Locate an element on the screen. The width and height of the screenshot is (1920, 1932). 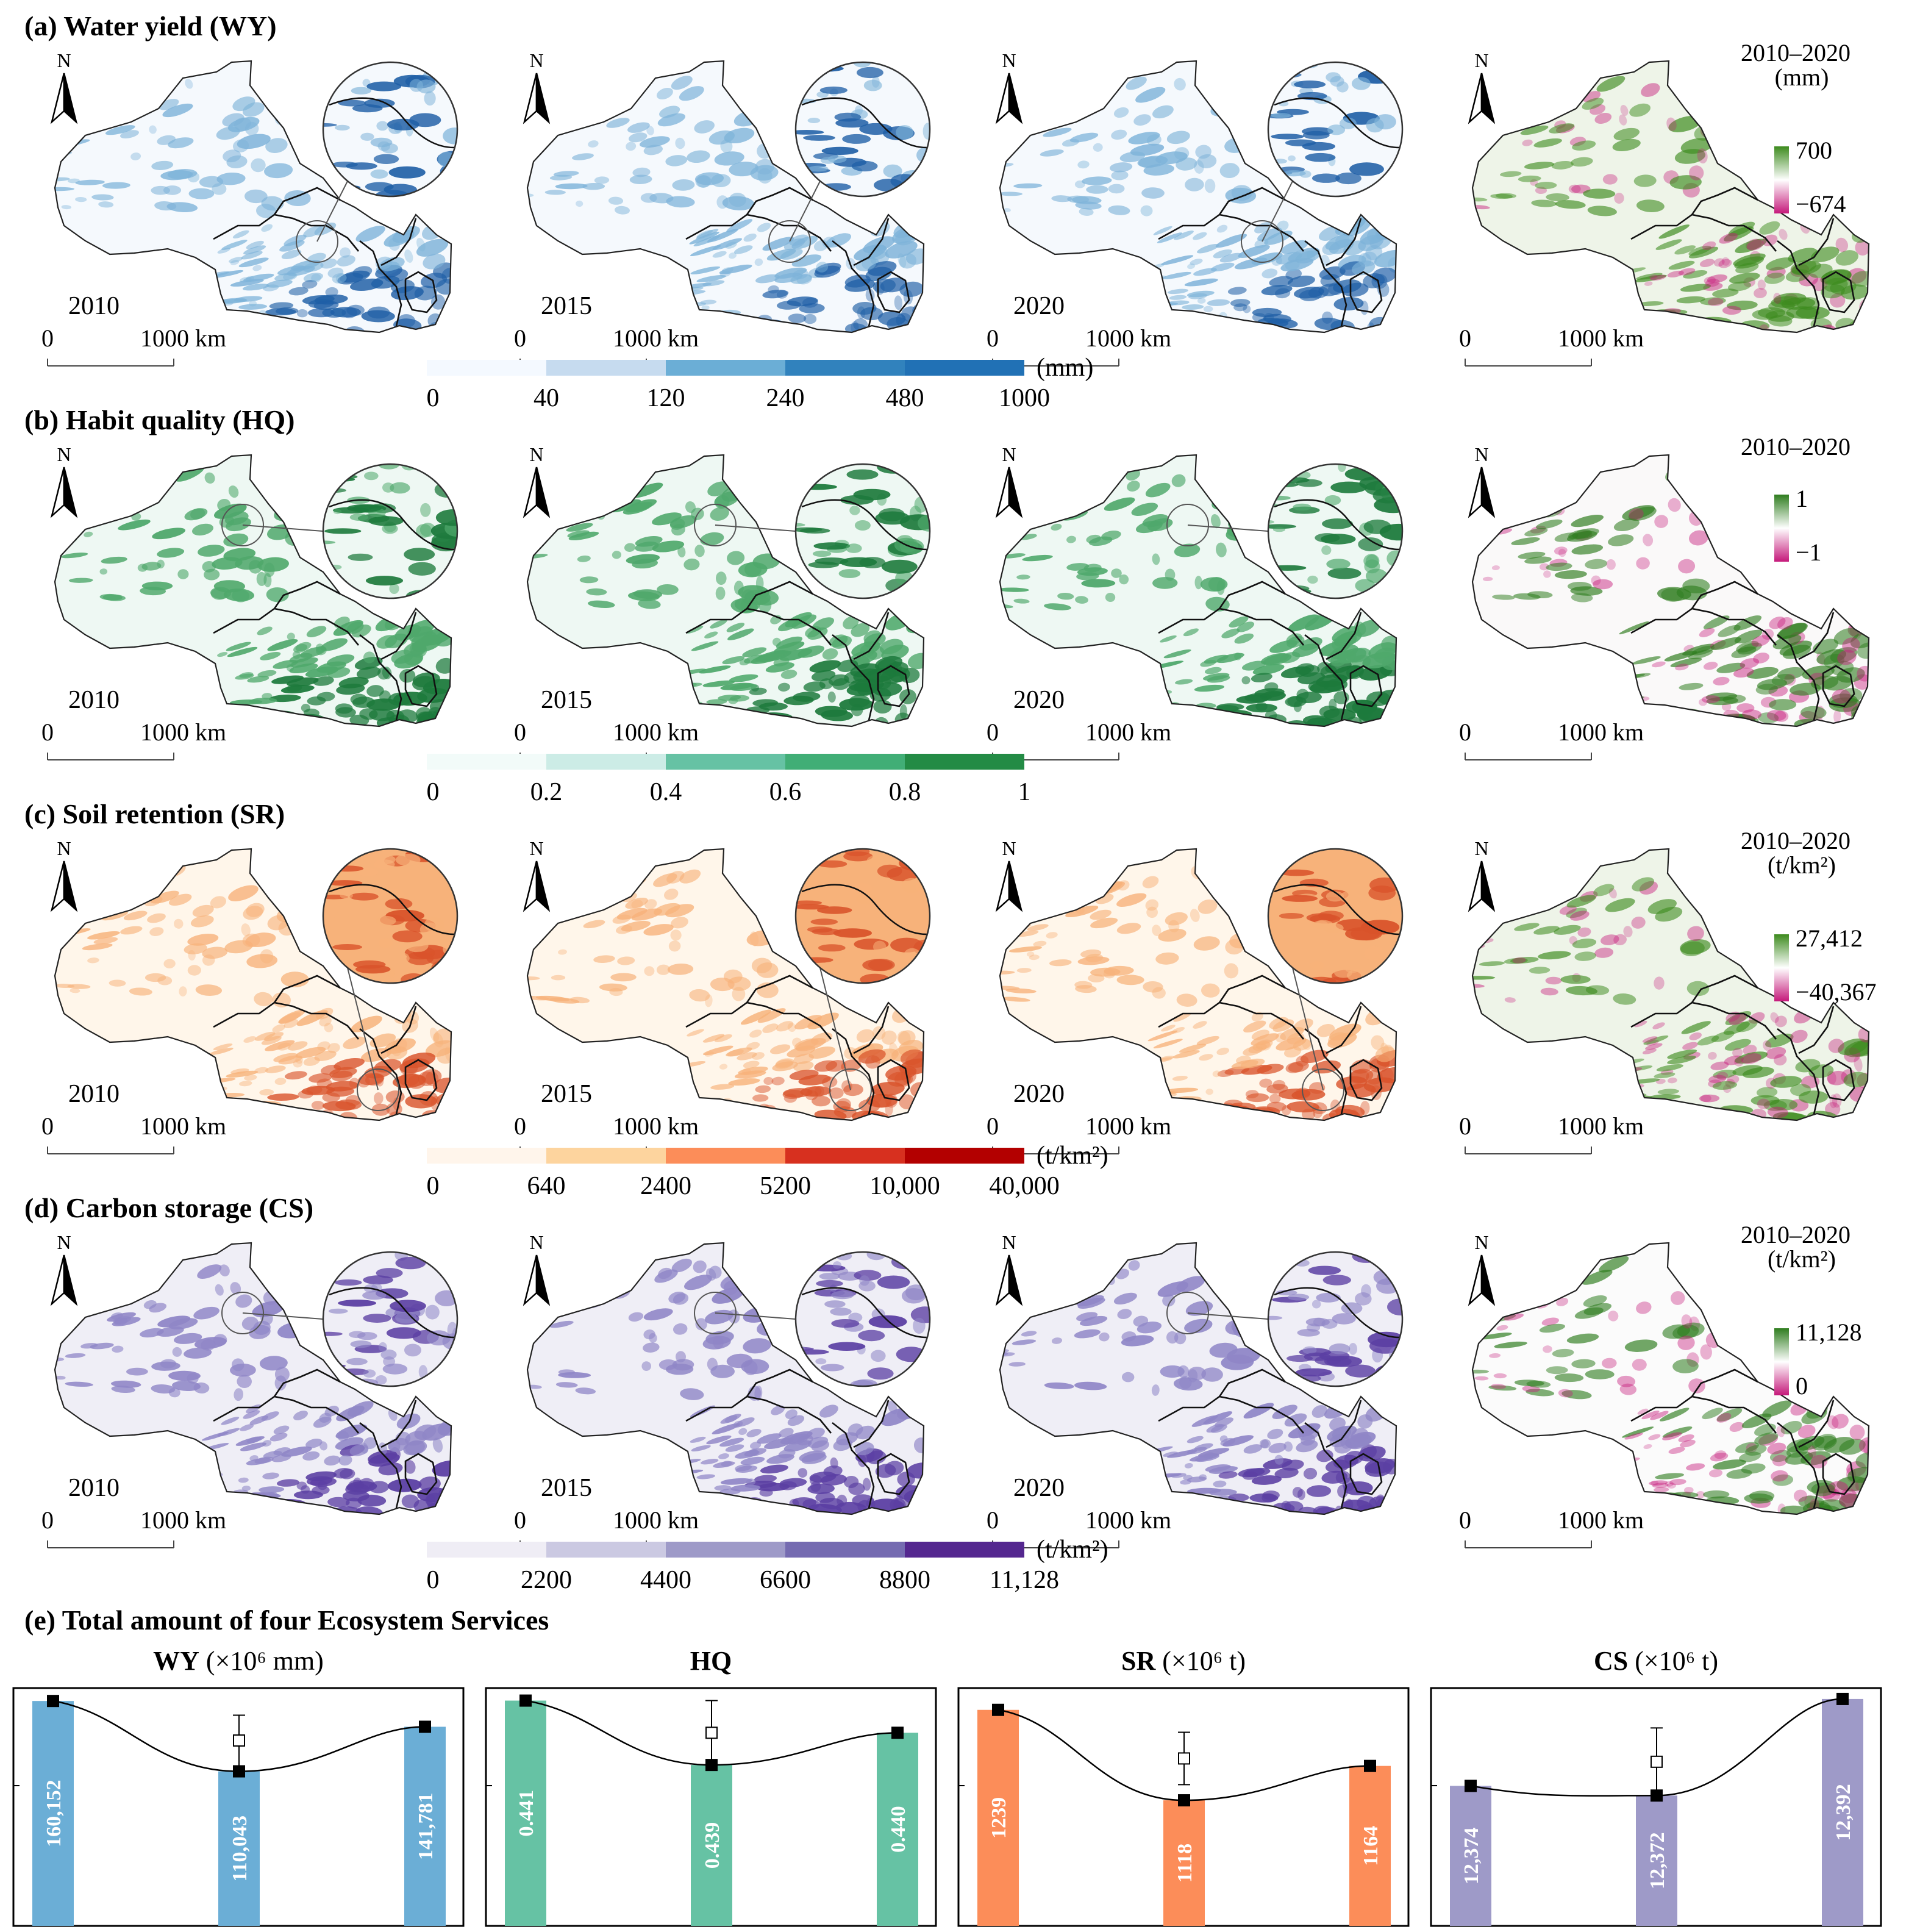
colorbar-unit: (t/km²) is located at coordinates (1072, 1156).